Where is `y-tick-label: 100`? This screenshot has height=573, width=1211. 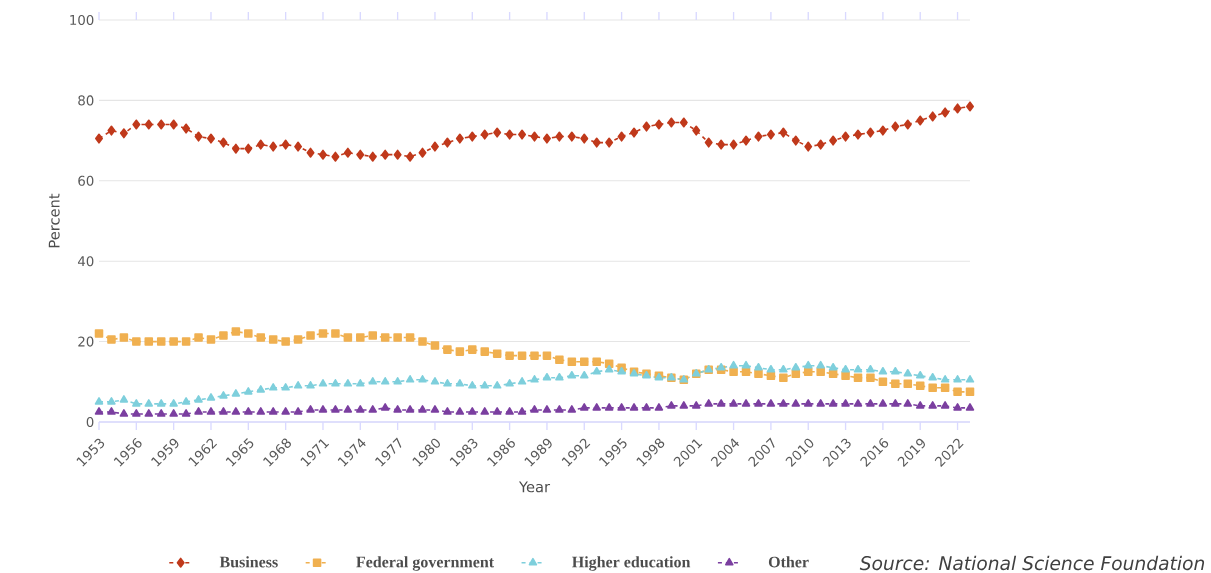
y-tick-label: 100 is located at coordinates (82, 20).